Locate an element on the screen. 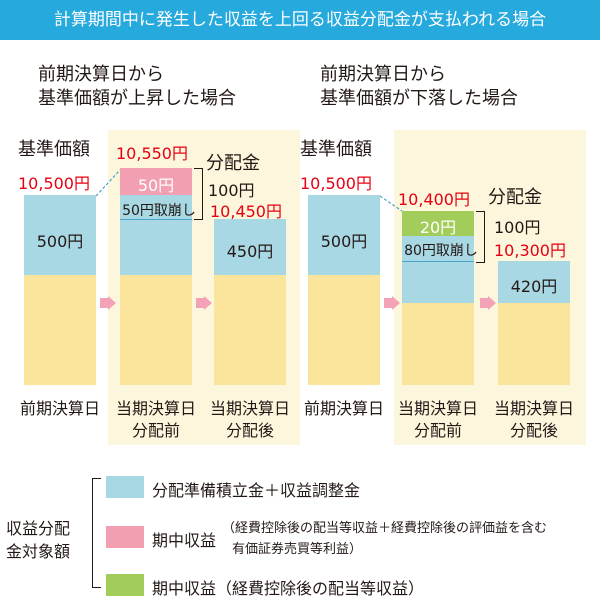  right-caption-pre-line1: 当期決算日 is located at coordinates (437, 408).